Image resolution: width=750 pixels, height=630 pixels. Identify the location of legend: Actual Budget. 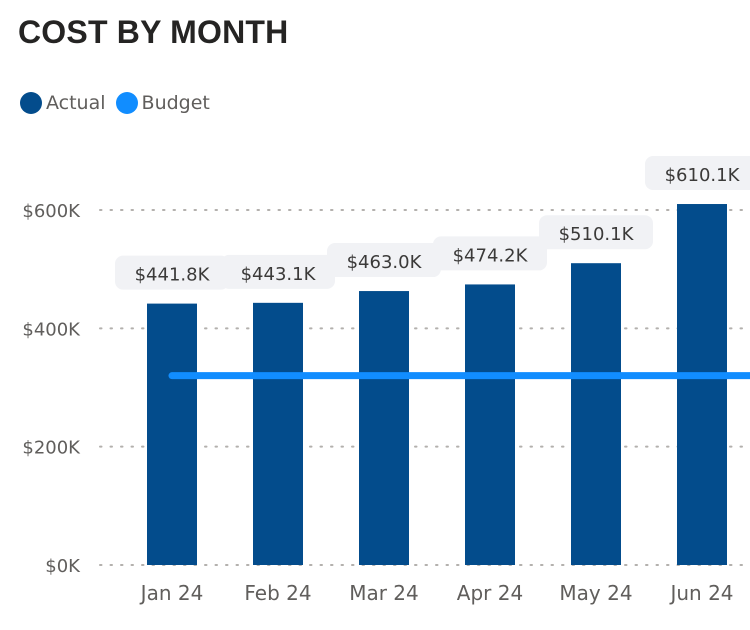
(115, 103).